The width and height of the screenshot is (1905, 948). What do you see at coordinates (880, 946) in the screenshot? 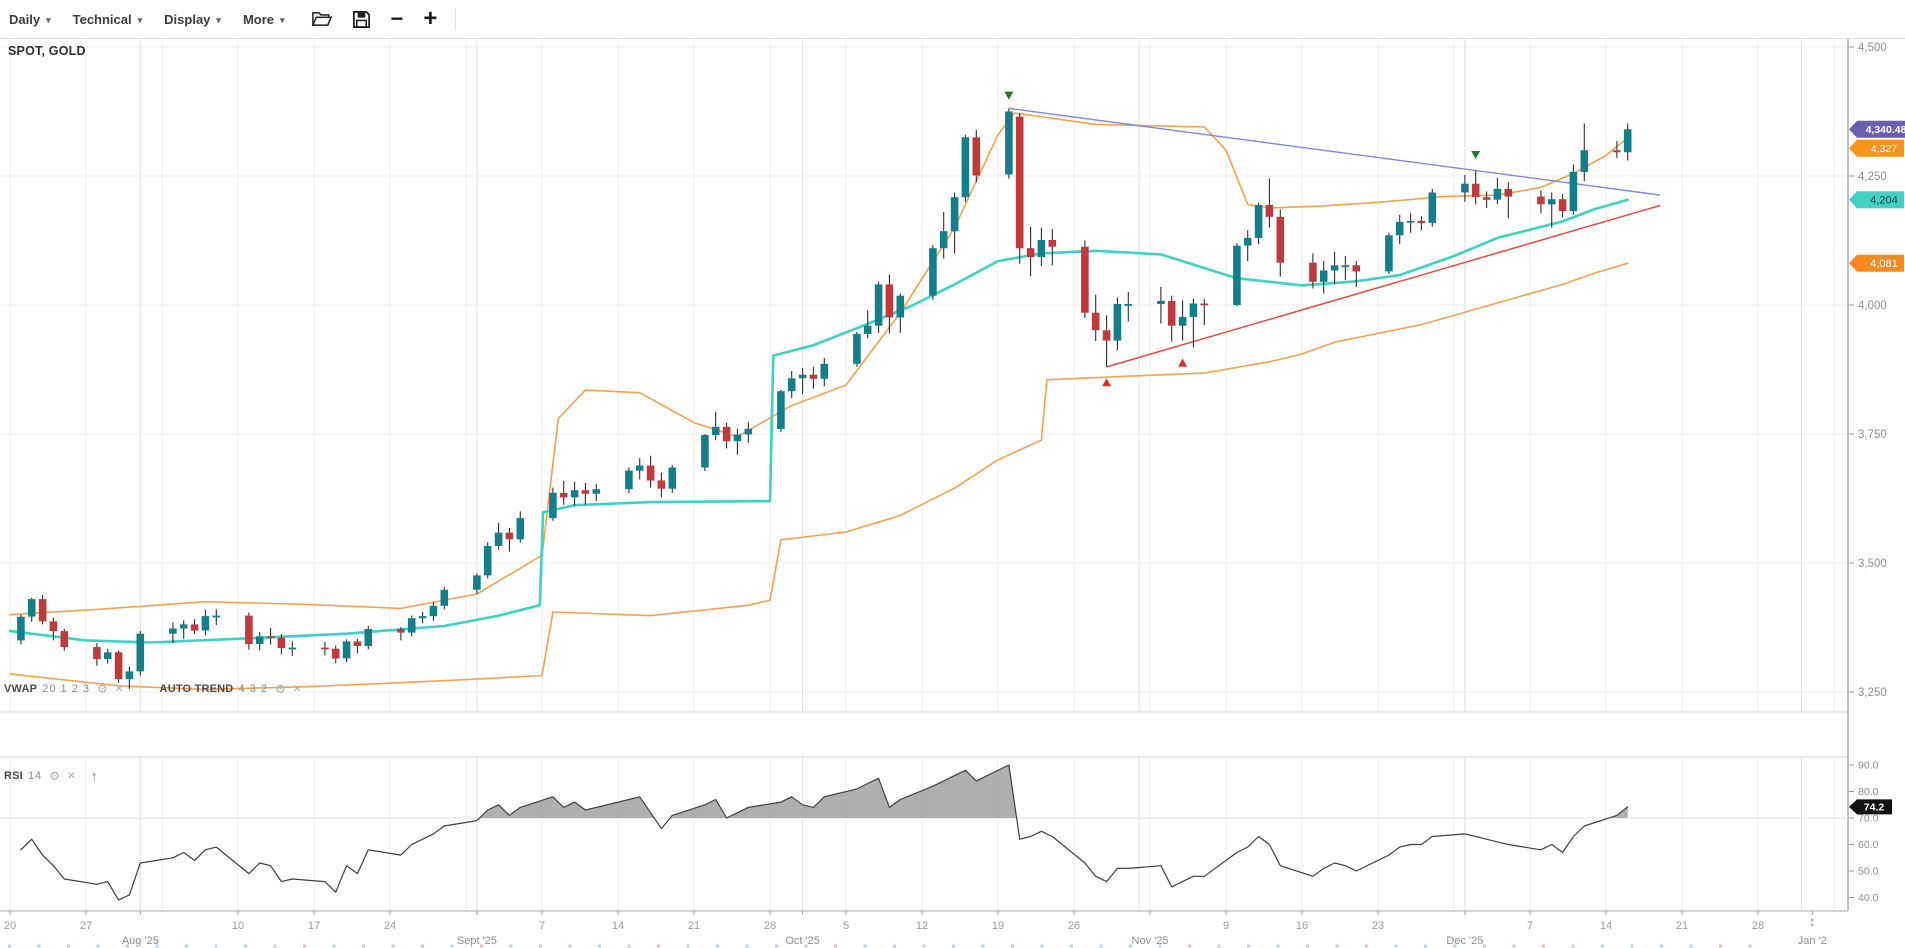
I see `navigator-sliver` at bounding box center [880, 946].